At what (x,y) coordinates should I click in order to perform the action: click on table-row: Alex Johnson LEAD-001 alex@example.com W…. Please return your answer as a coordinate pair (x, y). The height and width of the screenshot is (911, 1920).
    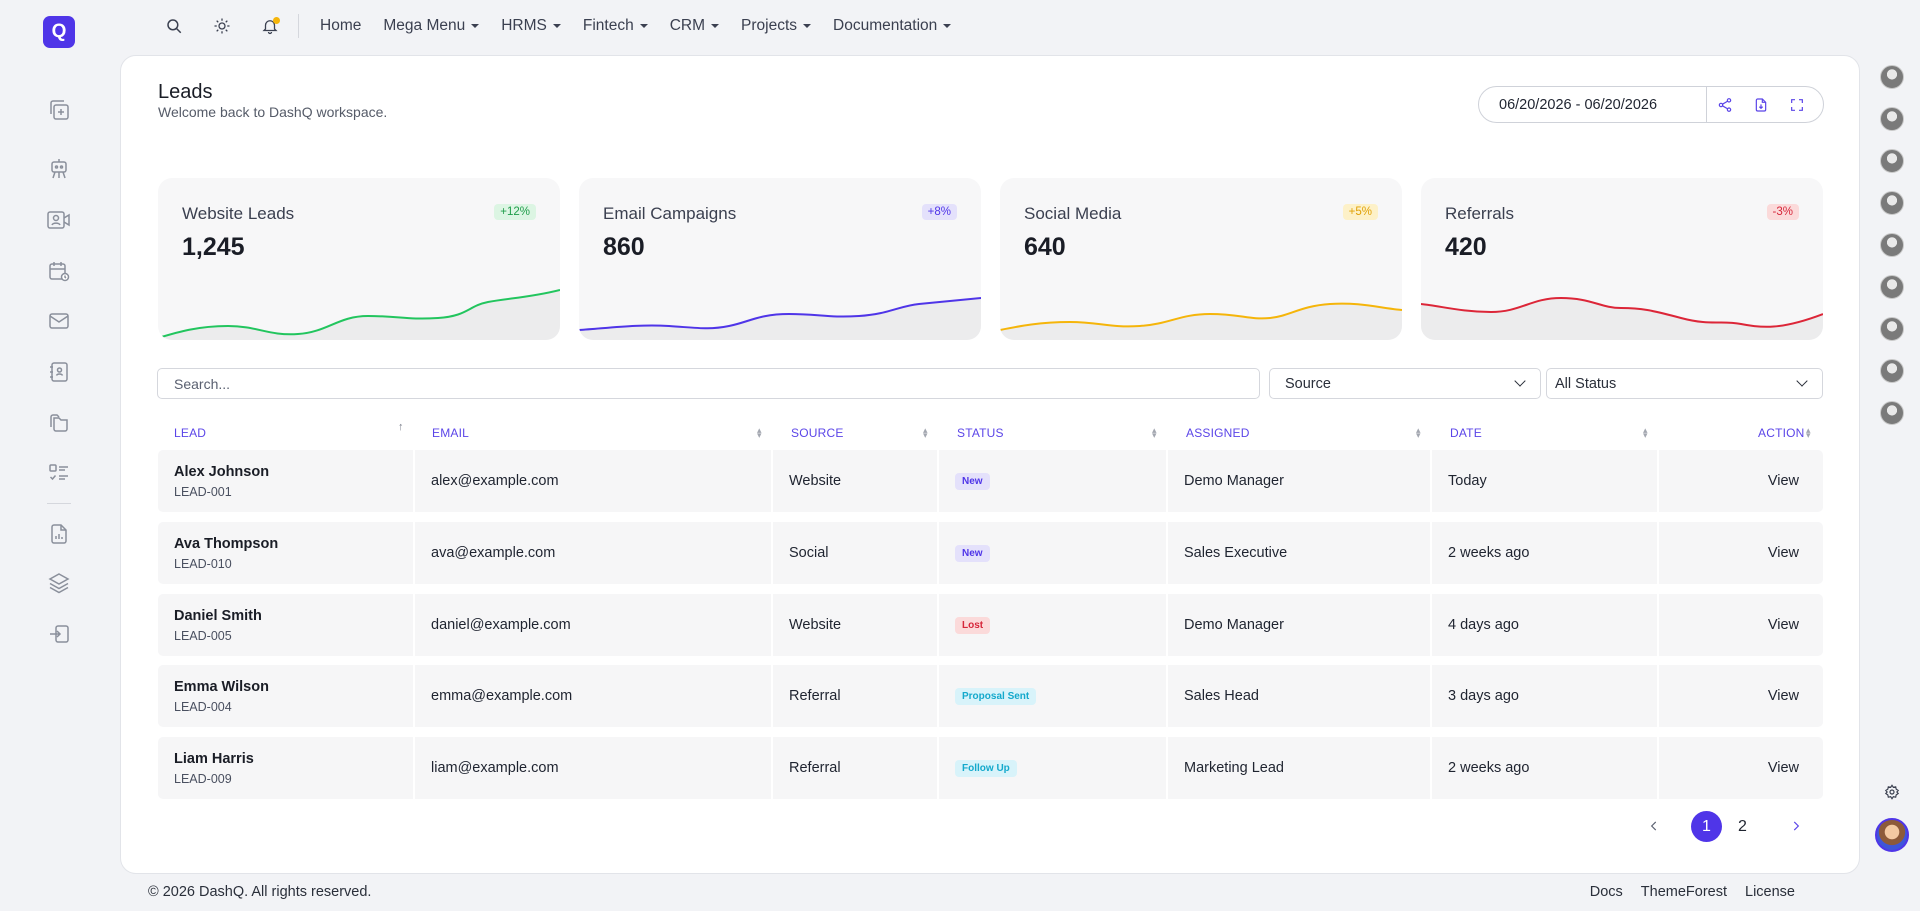
    Looking at the image, I should click on (990, 481).